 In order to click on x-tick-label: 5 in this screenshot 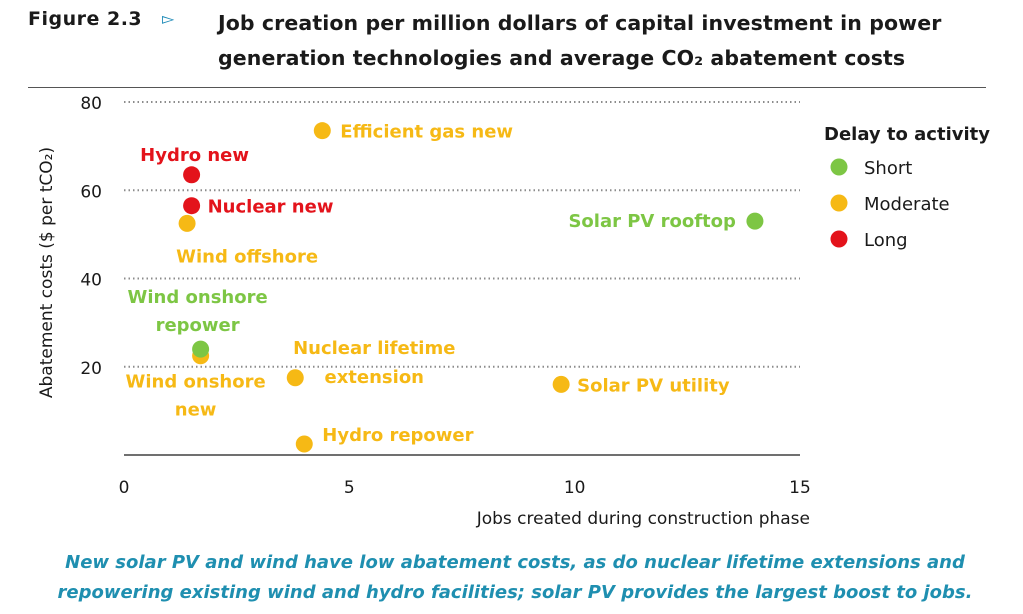, I will do `click(349, 488)`.